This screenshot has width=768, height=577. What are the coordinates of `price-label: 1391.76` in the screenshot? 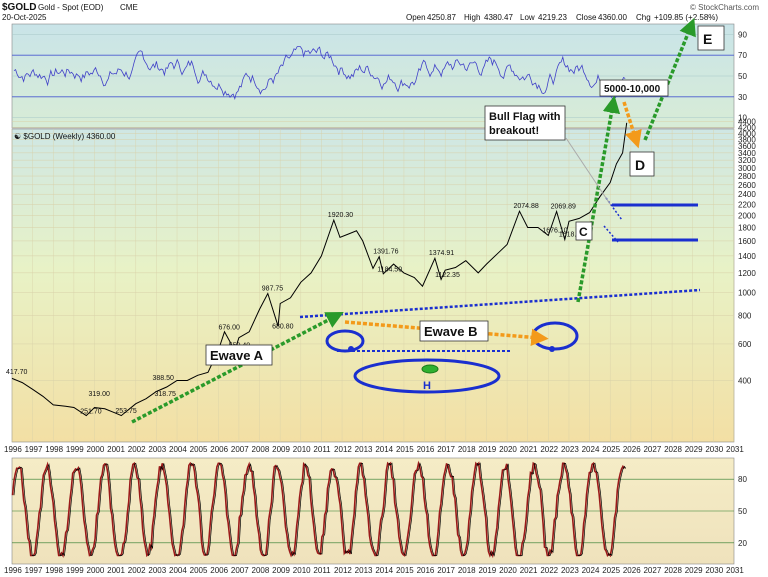 It's located at (385, 252).